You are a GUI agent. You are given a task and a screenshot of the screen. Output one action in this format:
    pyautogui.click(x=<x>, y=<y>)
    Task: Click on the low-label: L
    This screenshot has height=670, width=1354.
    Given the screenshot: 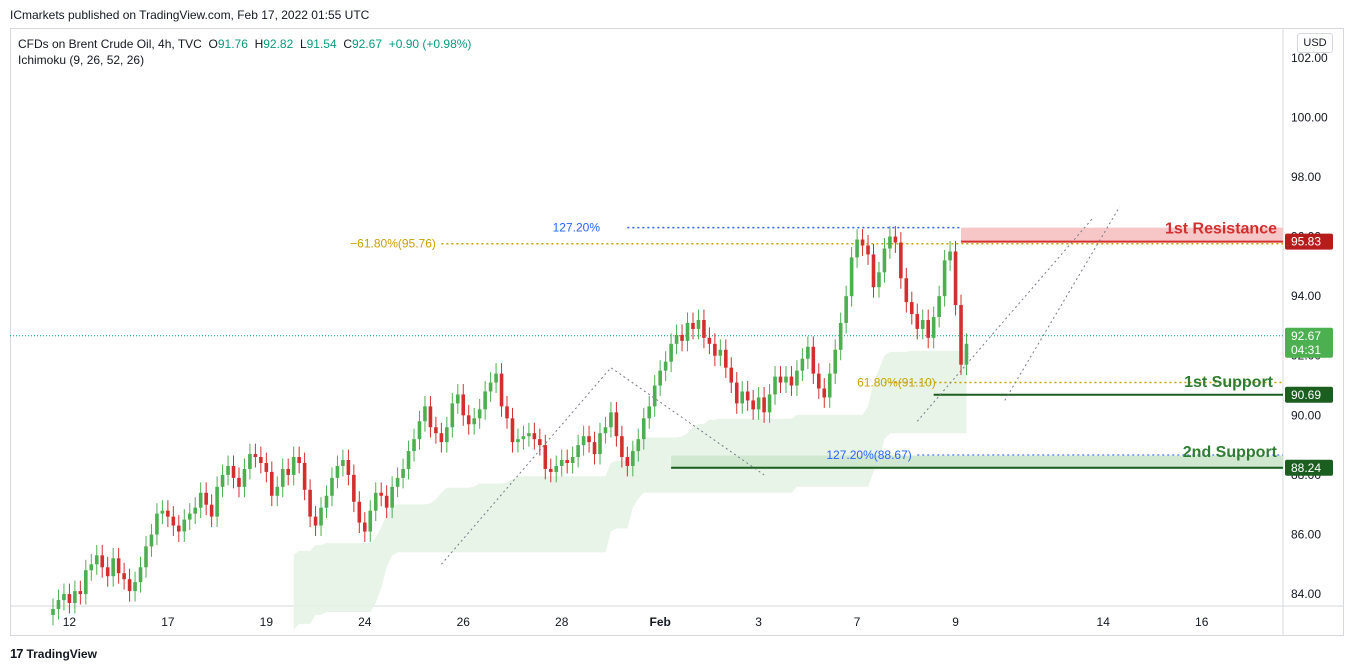 What is the action you would take?
    pyautogui.click(x=303, y=44)
    